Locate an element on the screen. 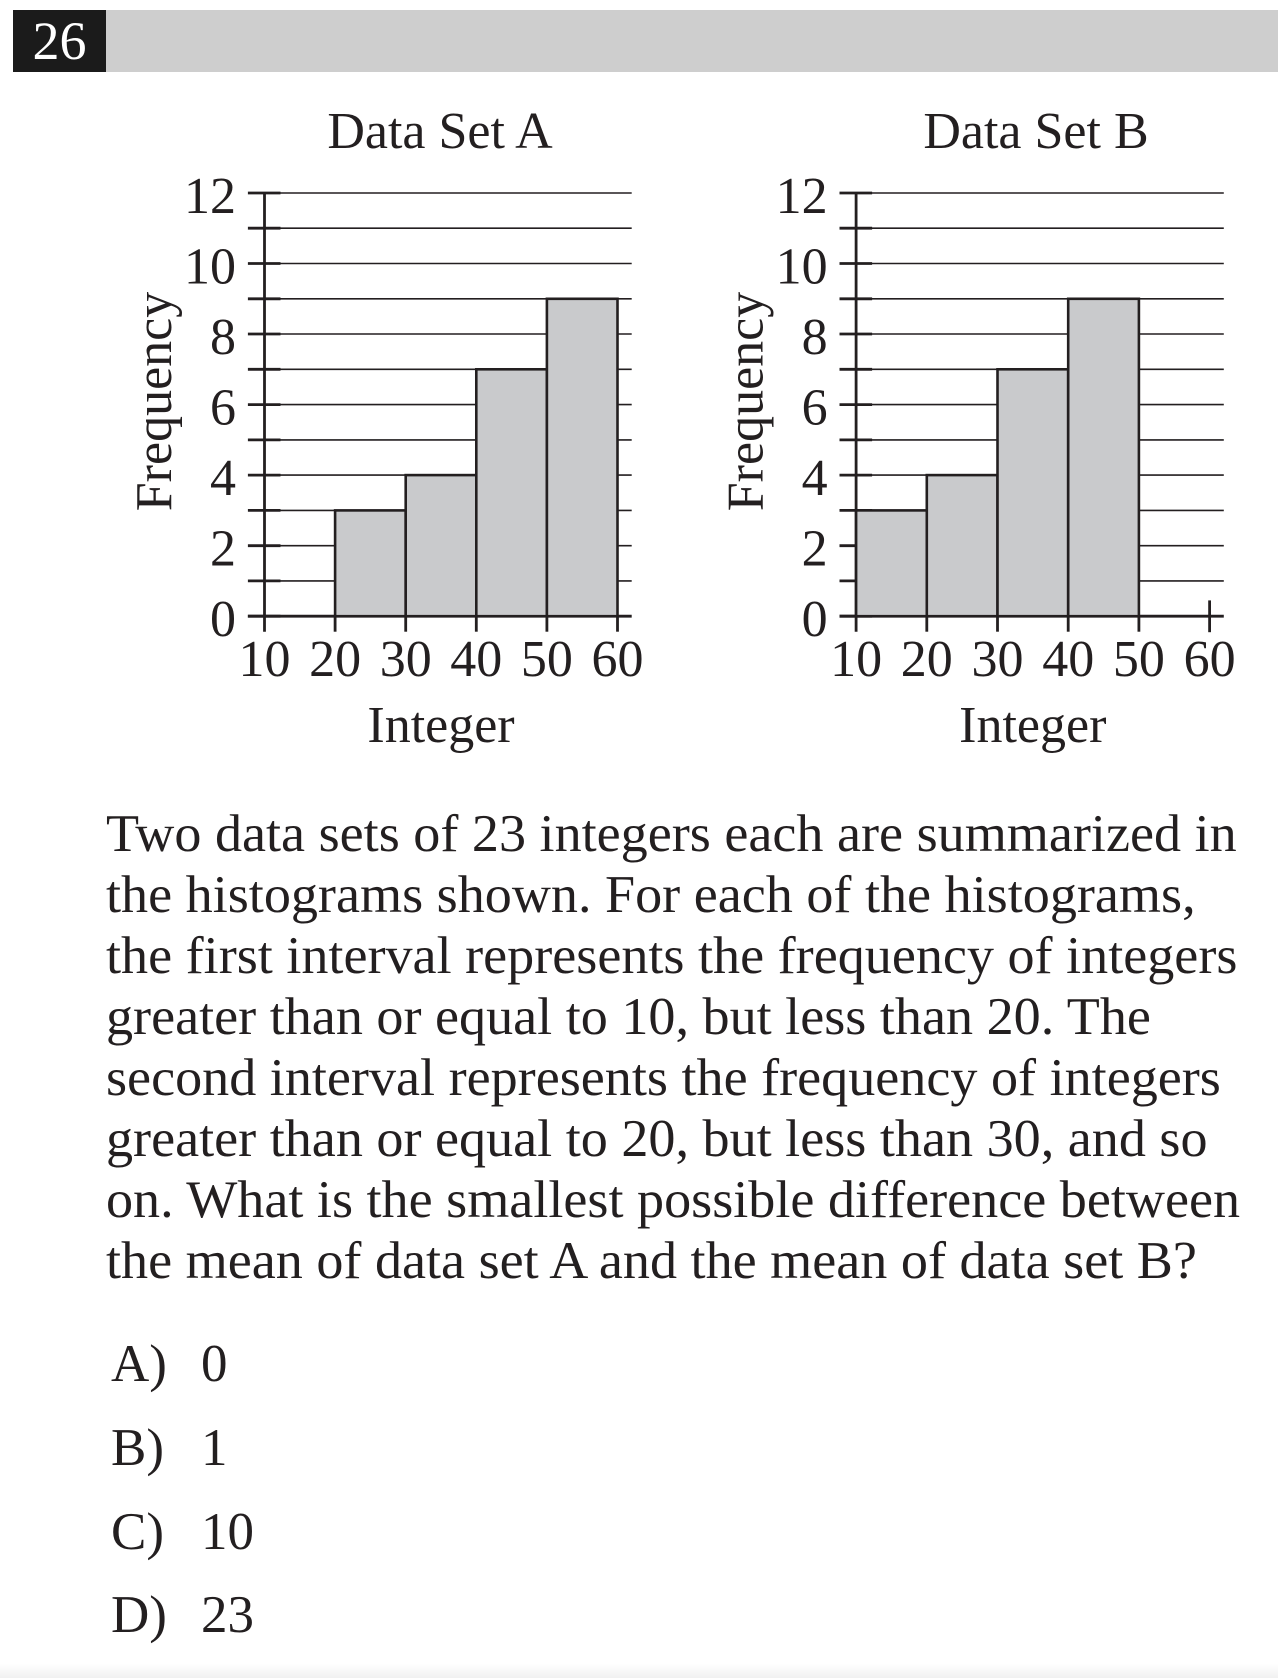  svg-text: Data Set B is located at coordinates (1035, 131).